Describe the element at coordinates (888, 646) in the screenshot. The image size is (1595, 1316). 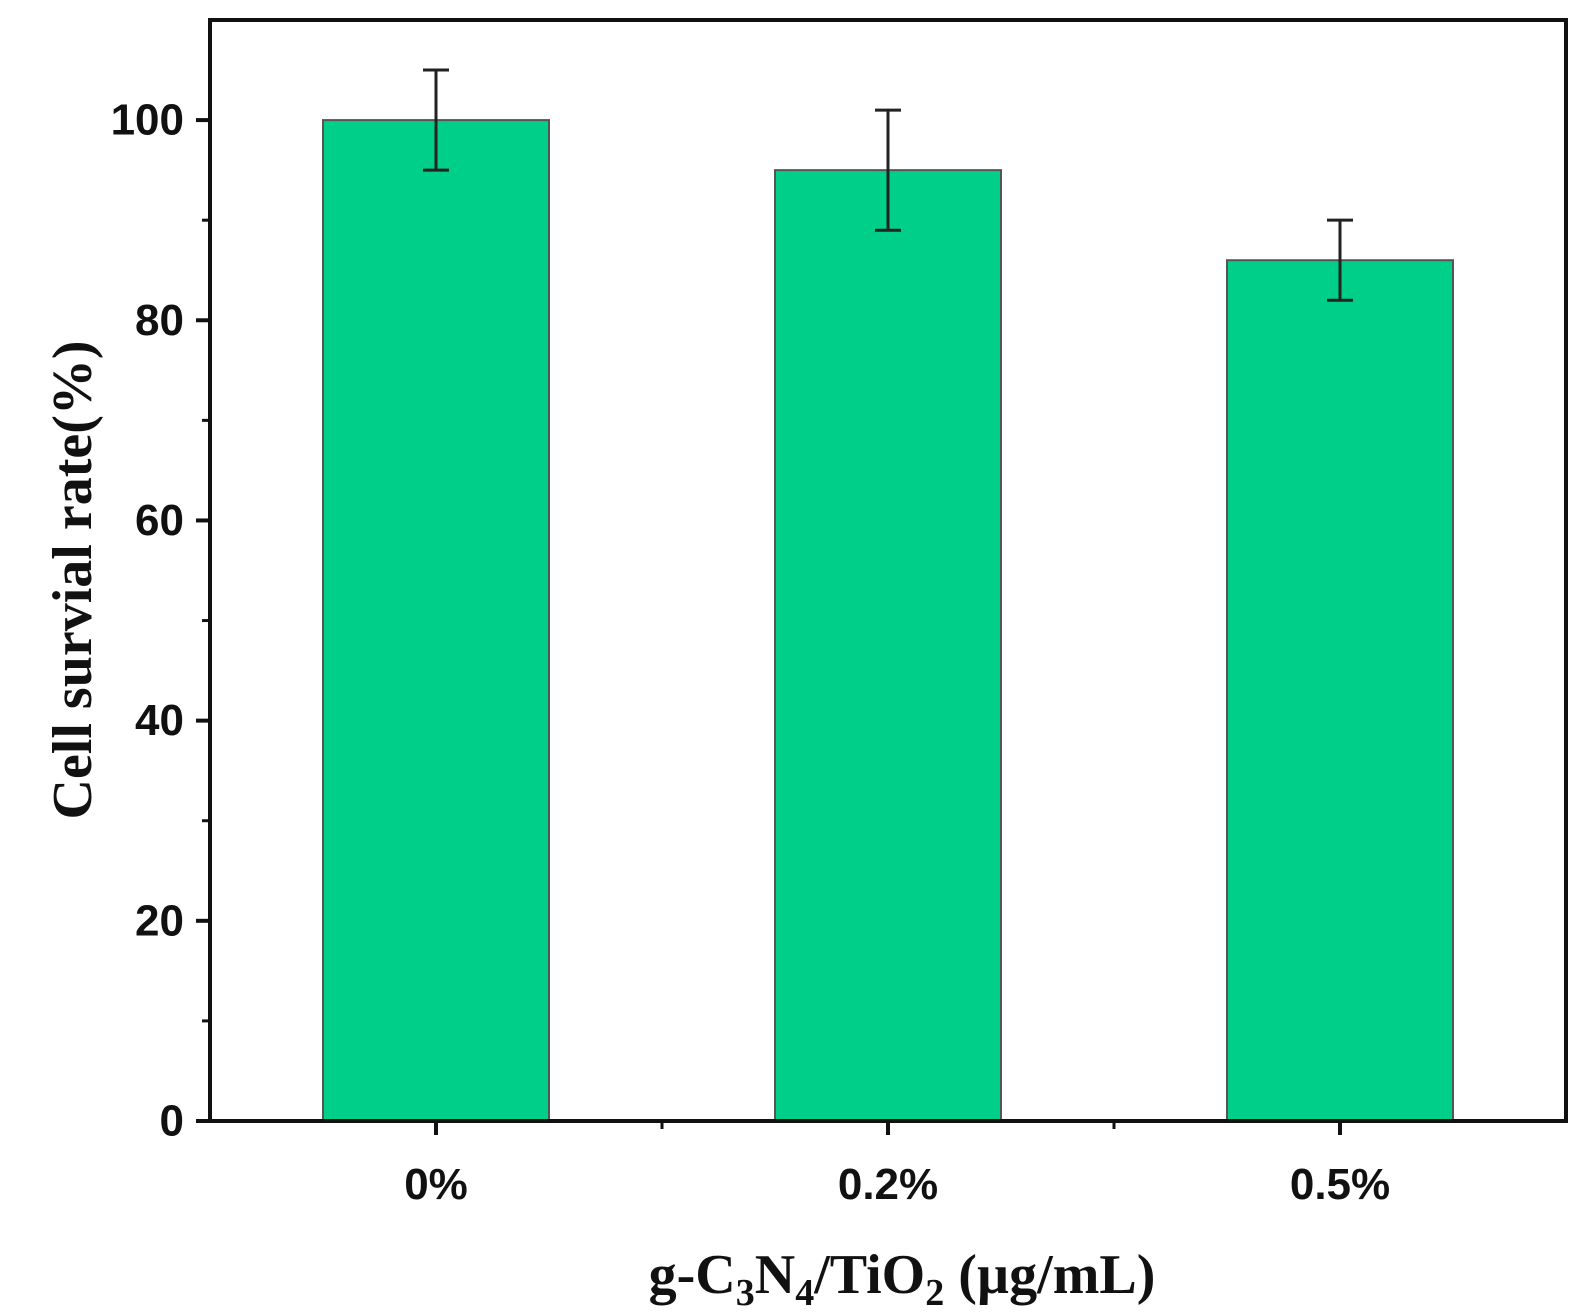
I see `bar-0.2%` at that location.